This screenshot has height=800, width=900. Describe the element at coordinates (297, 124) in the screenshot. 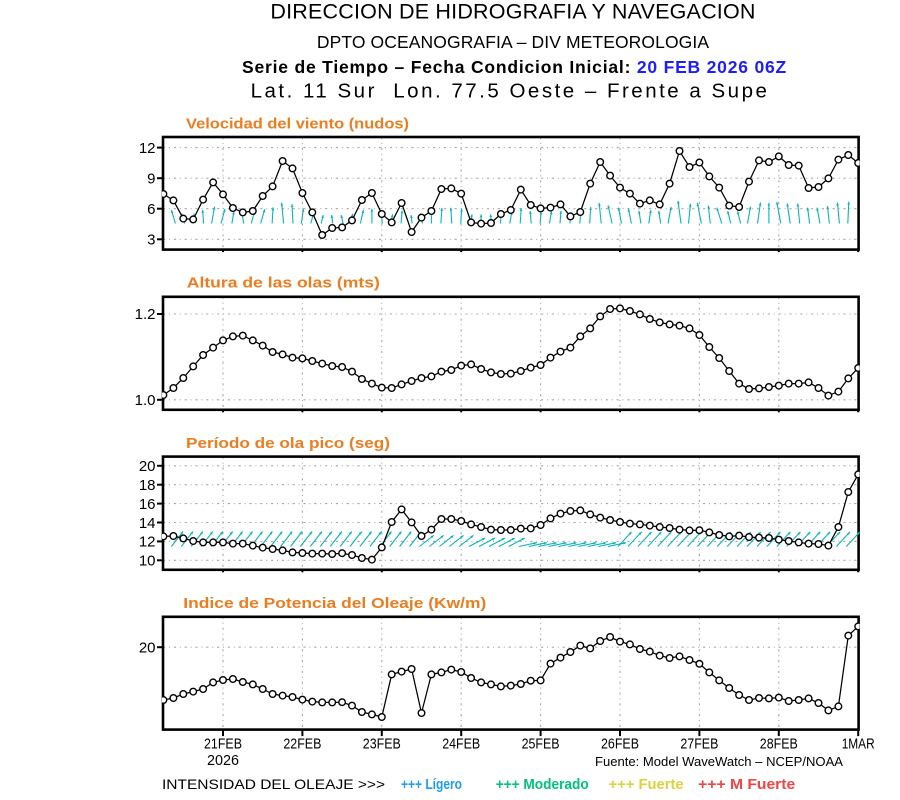

I see `svg-text: Velocidad del viento (nudos)` at that location.